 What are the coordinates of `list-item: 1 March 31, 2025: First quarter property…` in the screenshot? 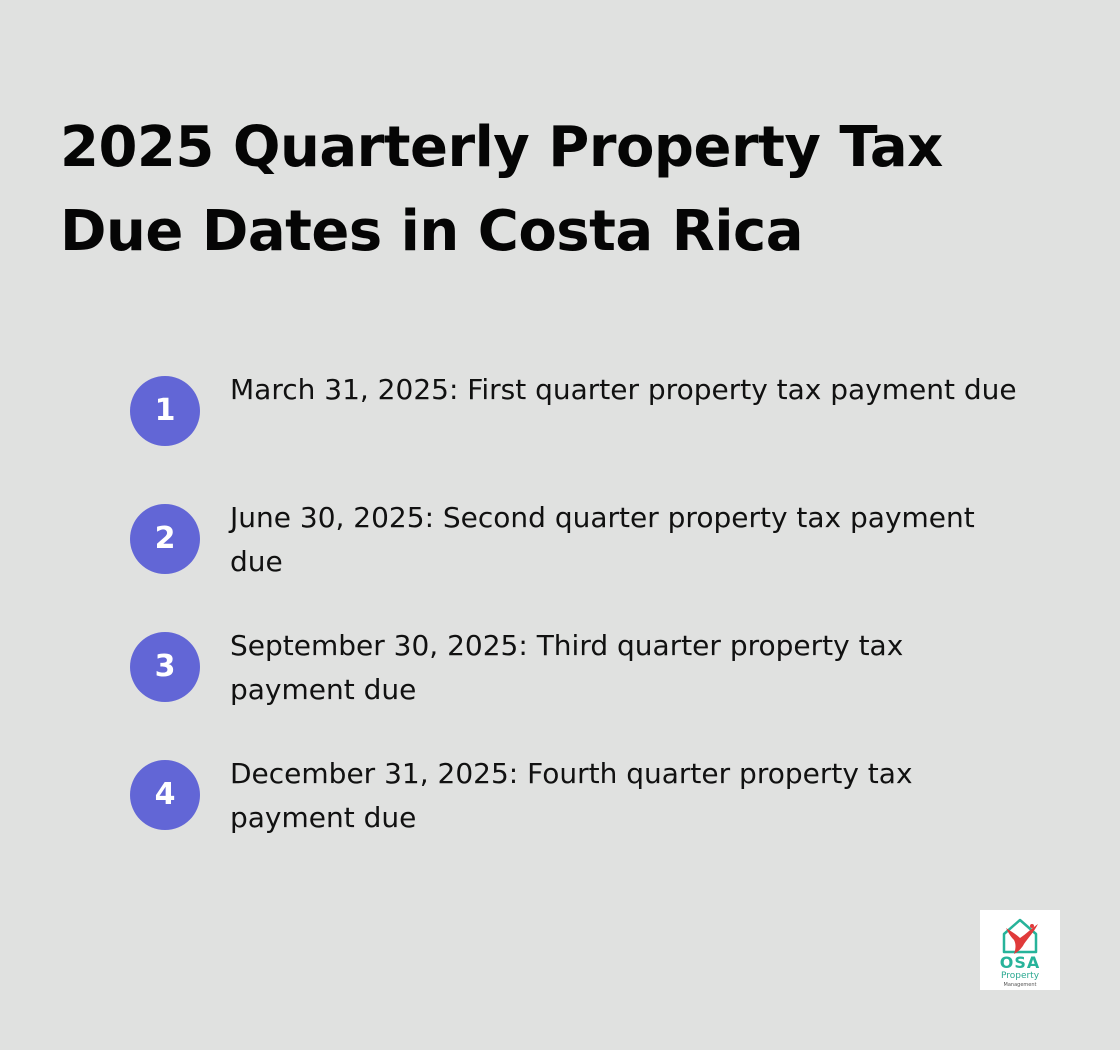 It's located at (580, 418).